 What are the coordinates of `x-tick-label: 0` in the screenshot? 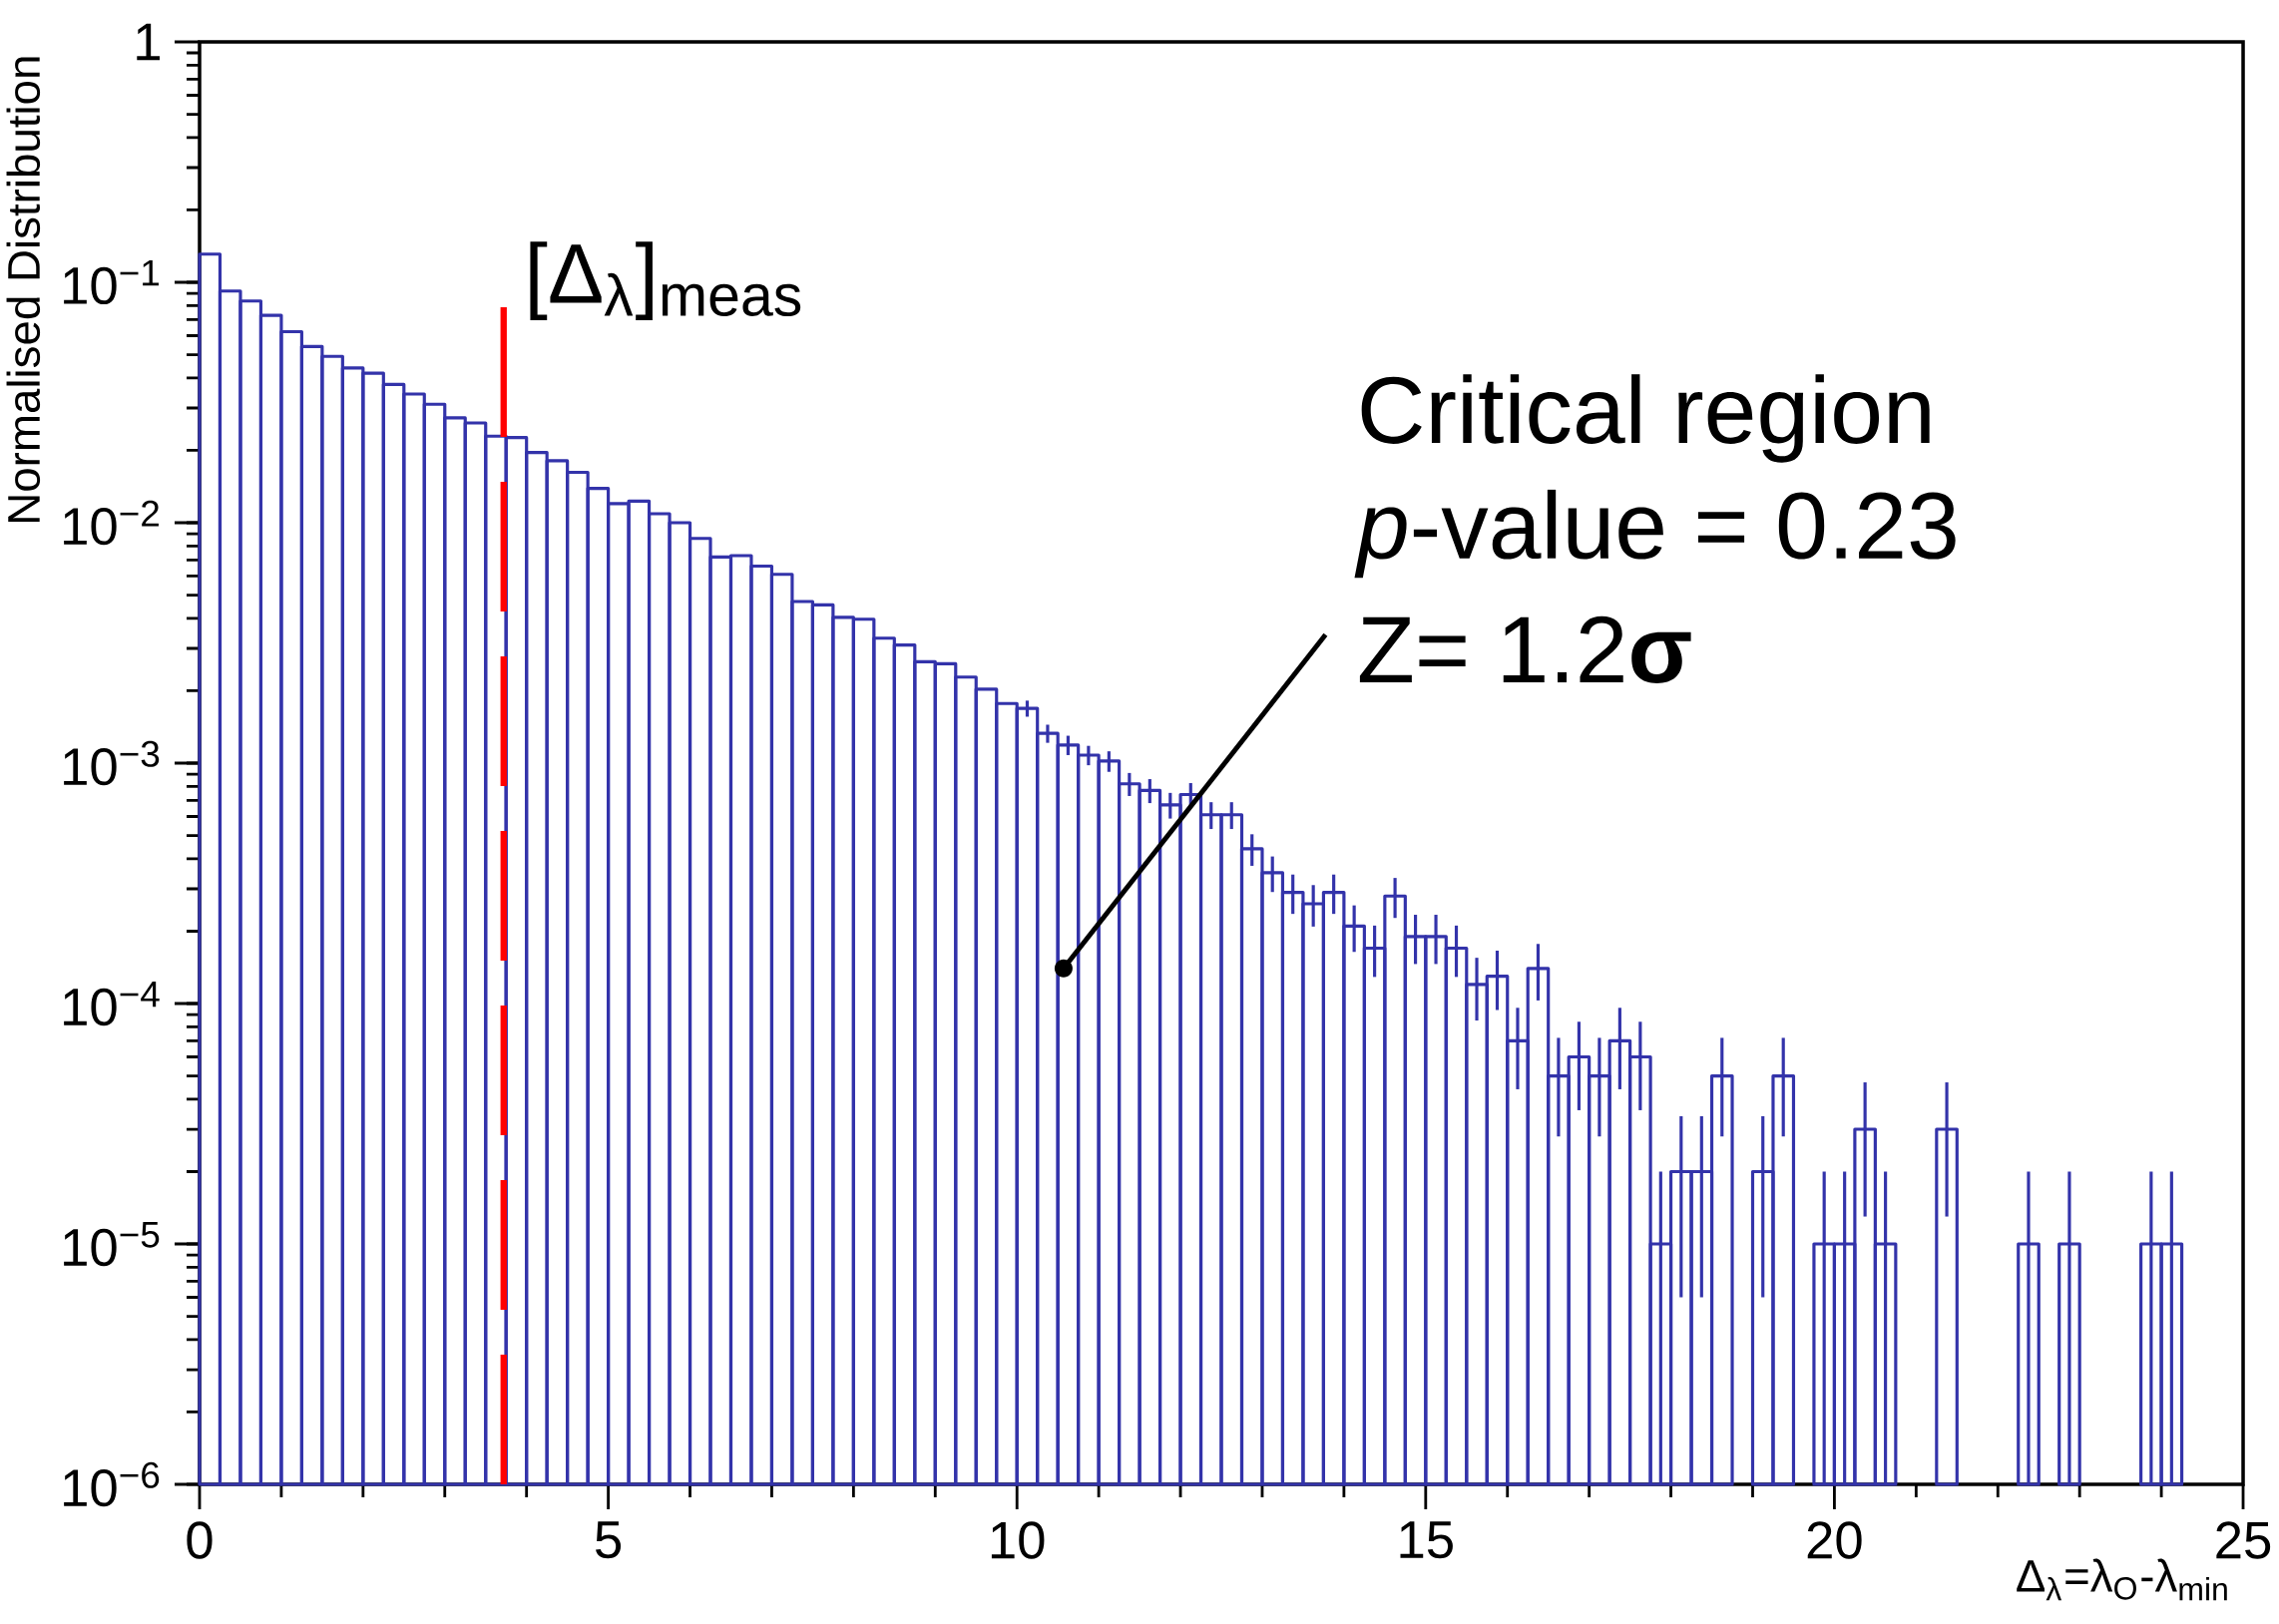 It's located at (200, 1540).